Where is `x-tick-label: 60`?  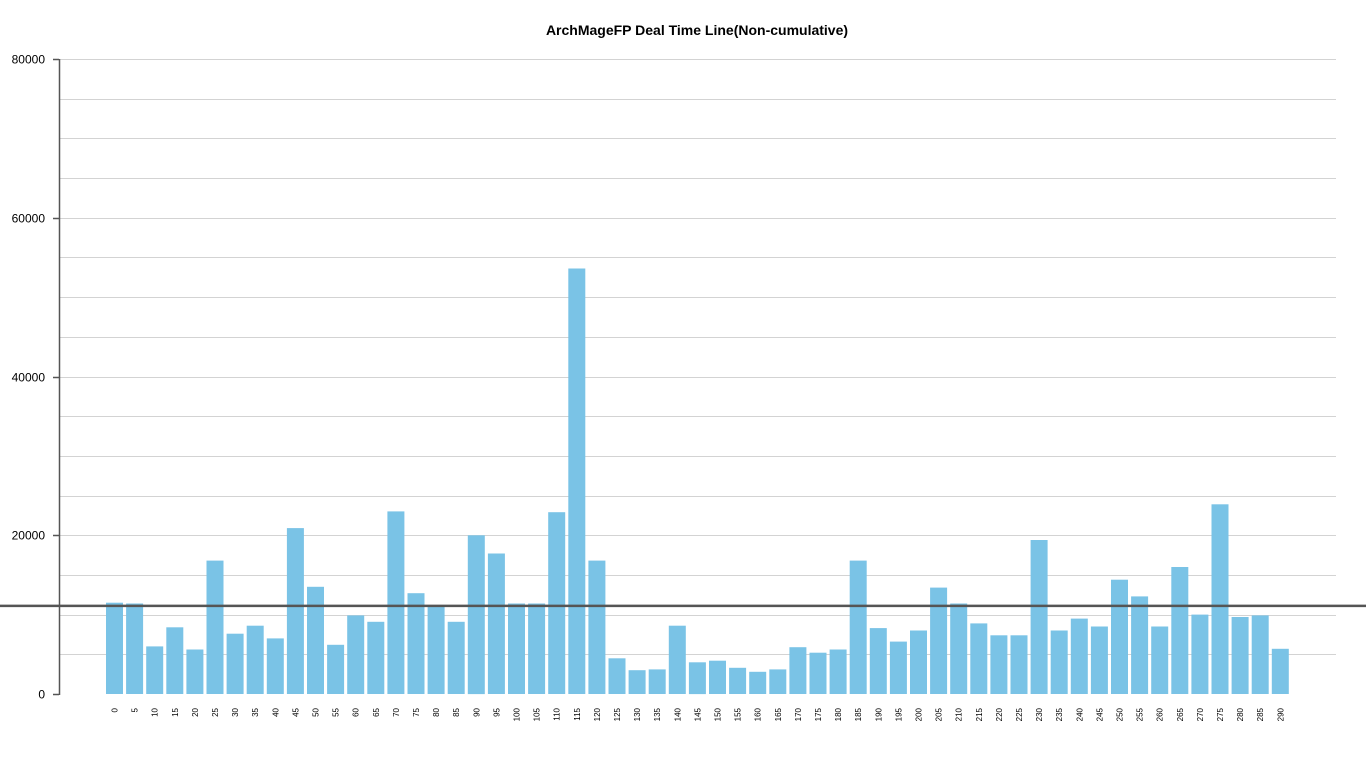
x-tick-label: 60 is located at coordinates (356, 711).